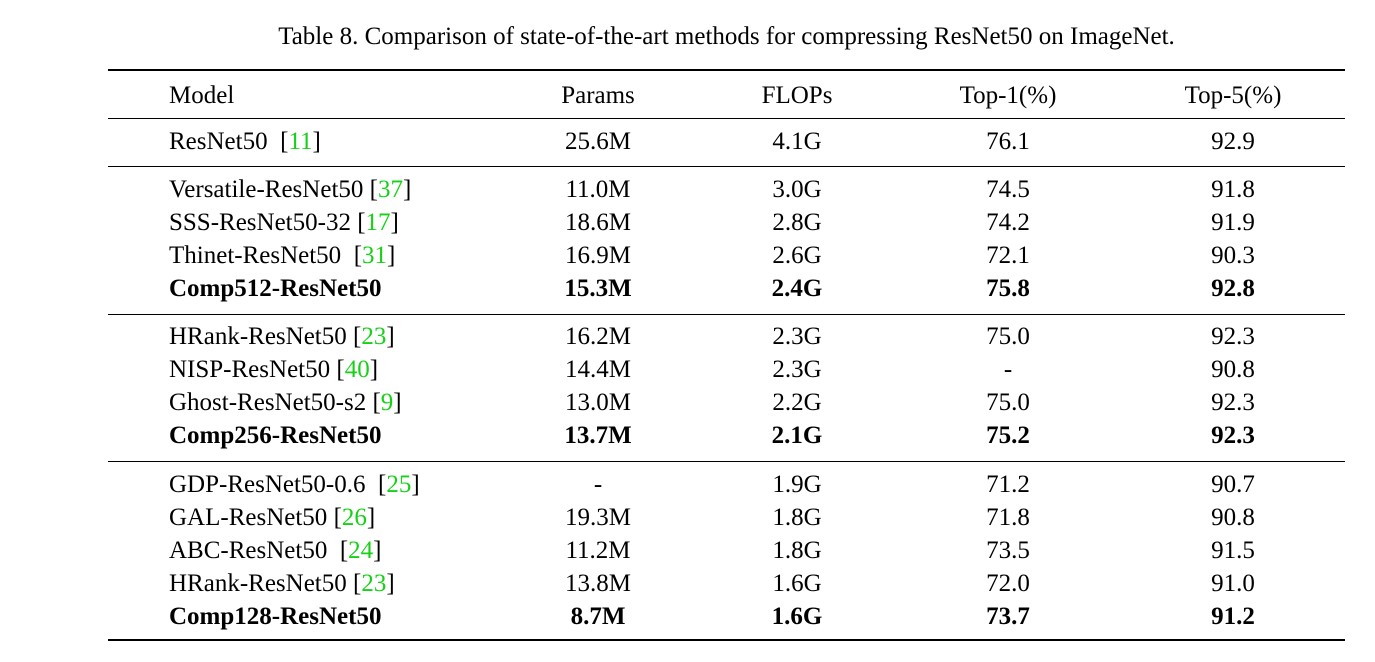 The image size is (1375, 662). What do you see at coordinates (598, 517) in the screenshot?
I see `cell-params: 19.3M` at bounding box center [598, 517].